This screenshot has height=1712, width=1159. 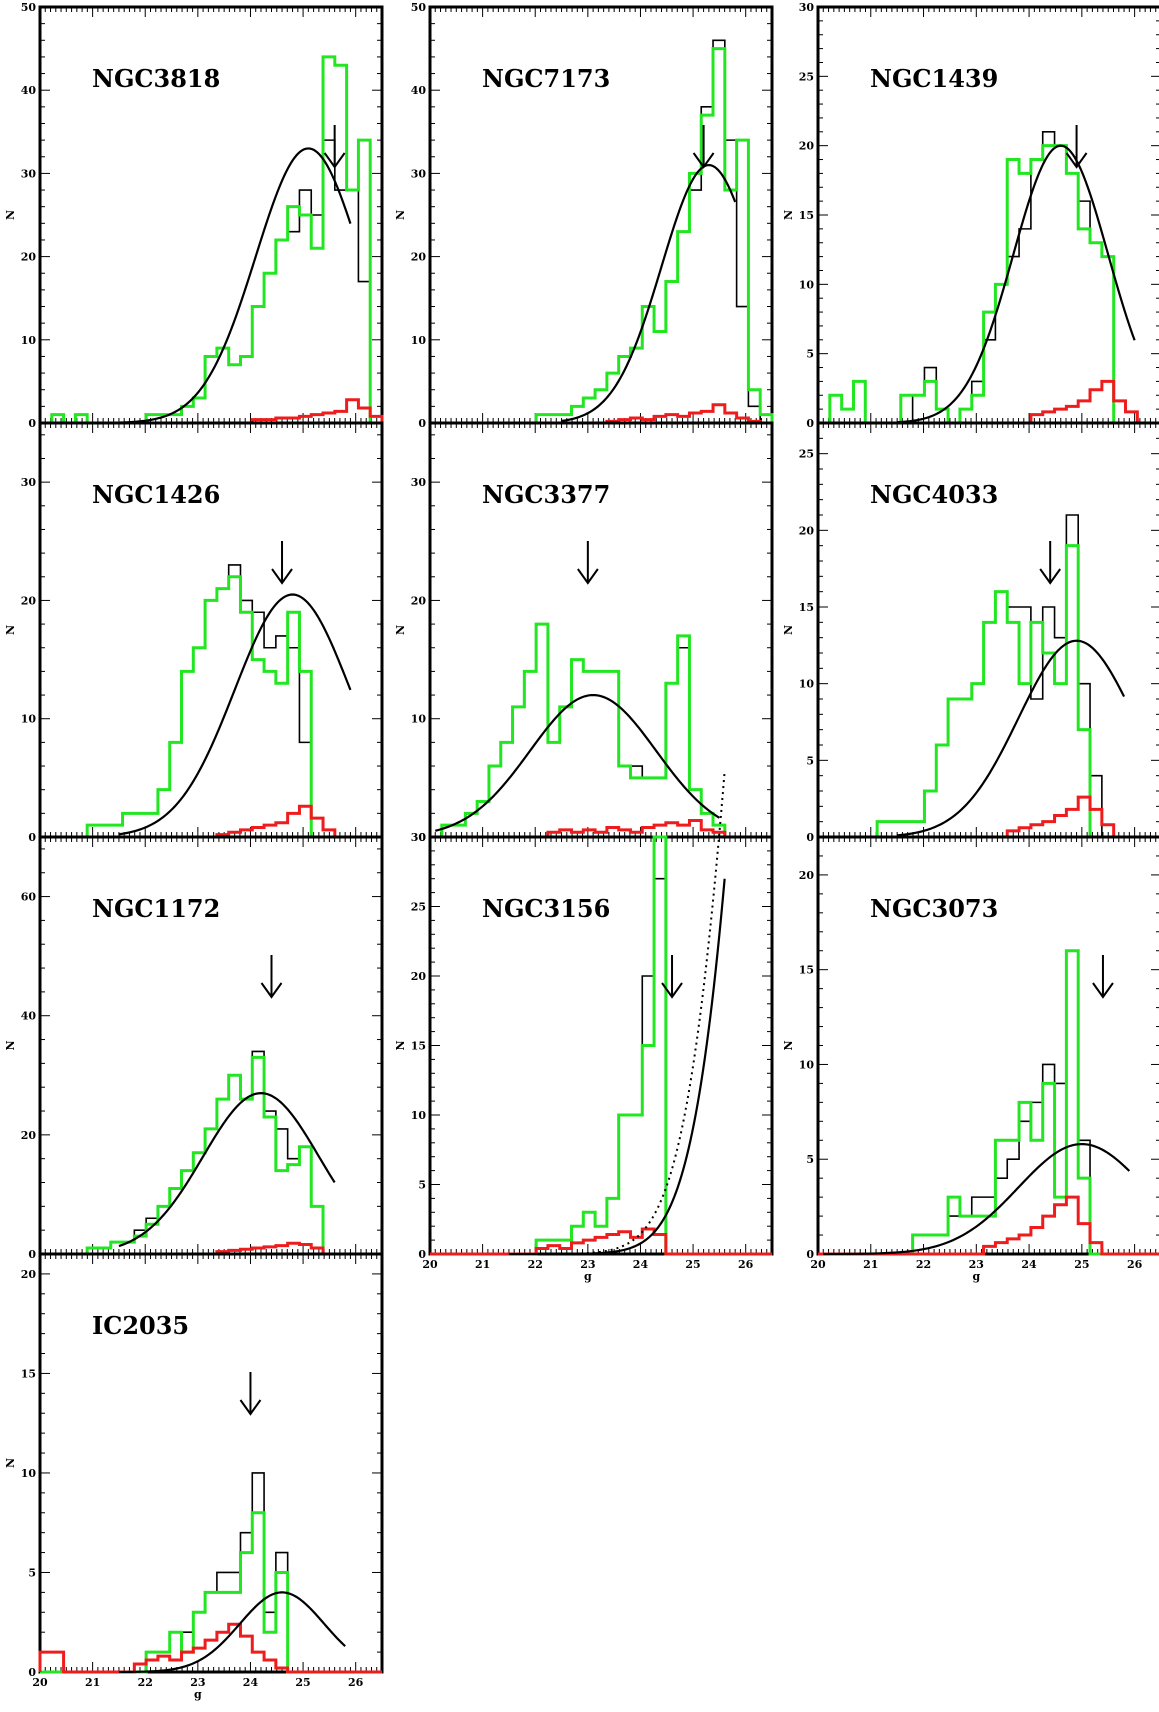 I want to click on panel-ngc1426: 0 10 20 30 N NGC1426, so click(x=194, y=632).